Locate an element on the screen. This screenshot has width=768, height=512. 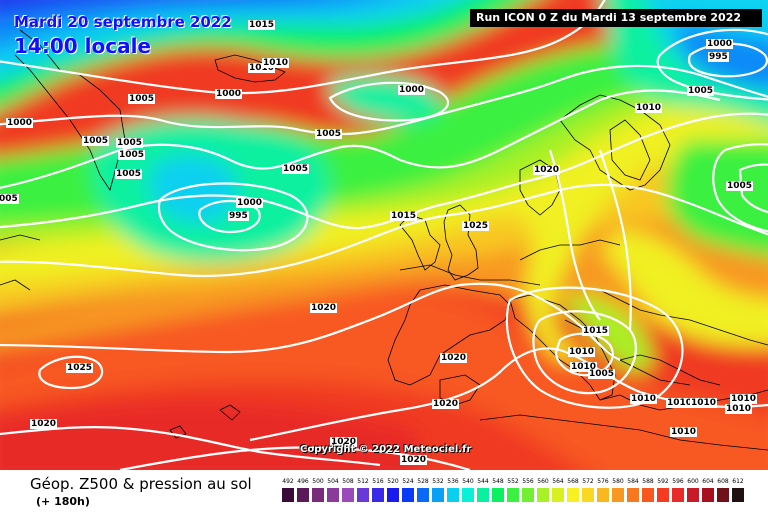
forecast-lead-time: (+ 180h) is located at coordinates (63, 501).